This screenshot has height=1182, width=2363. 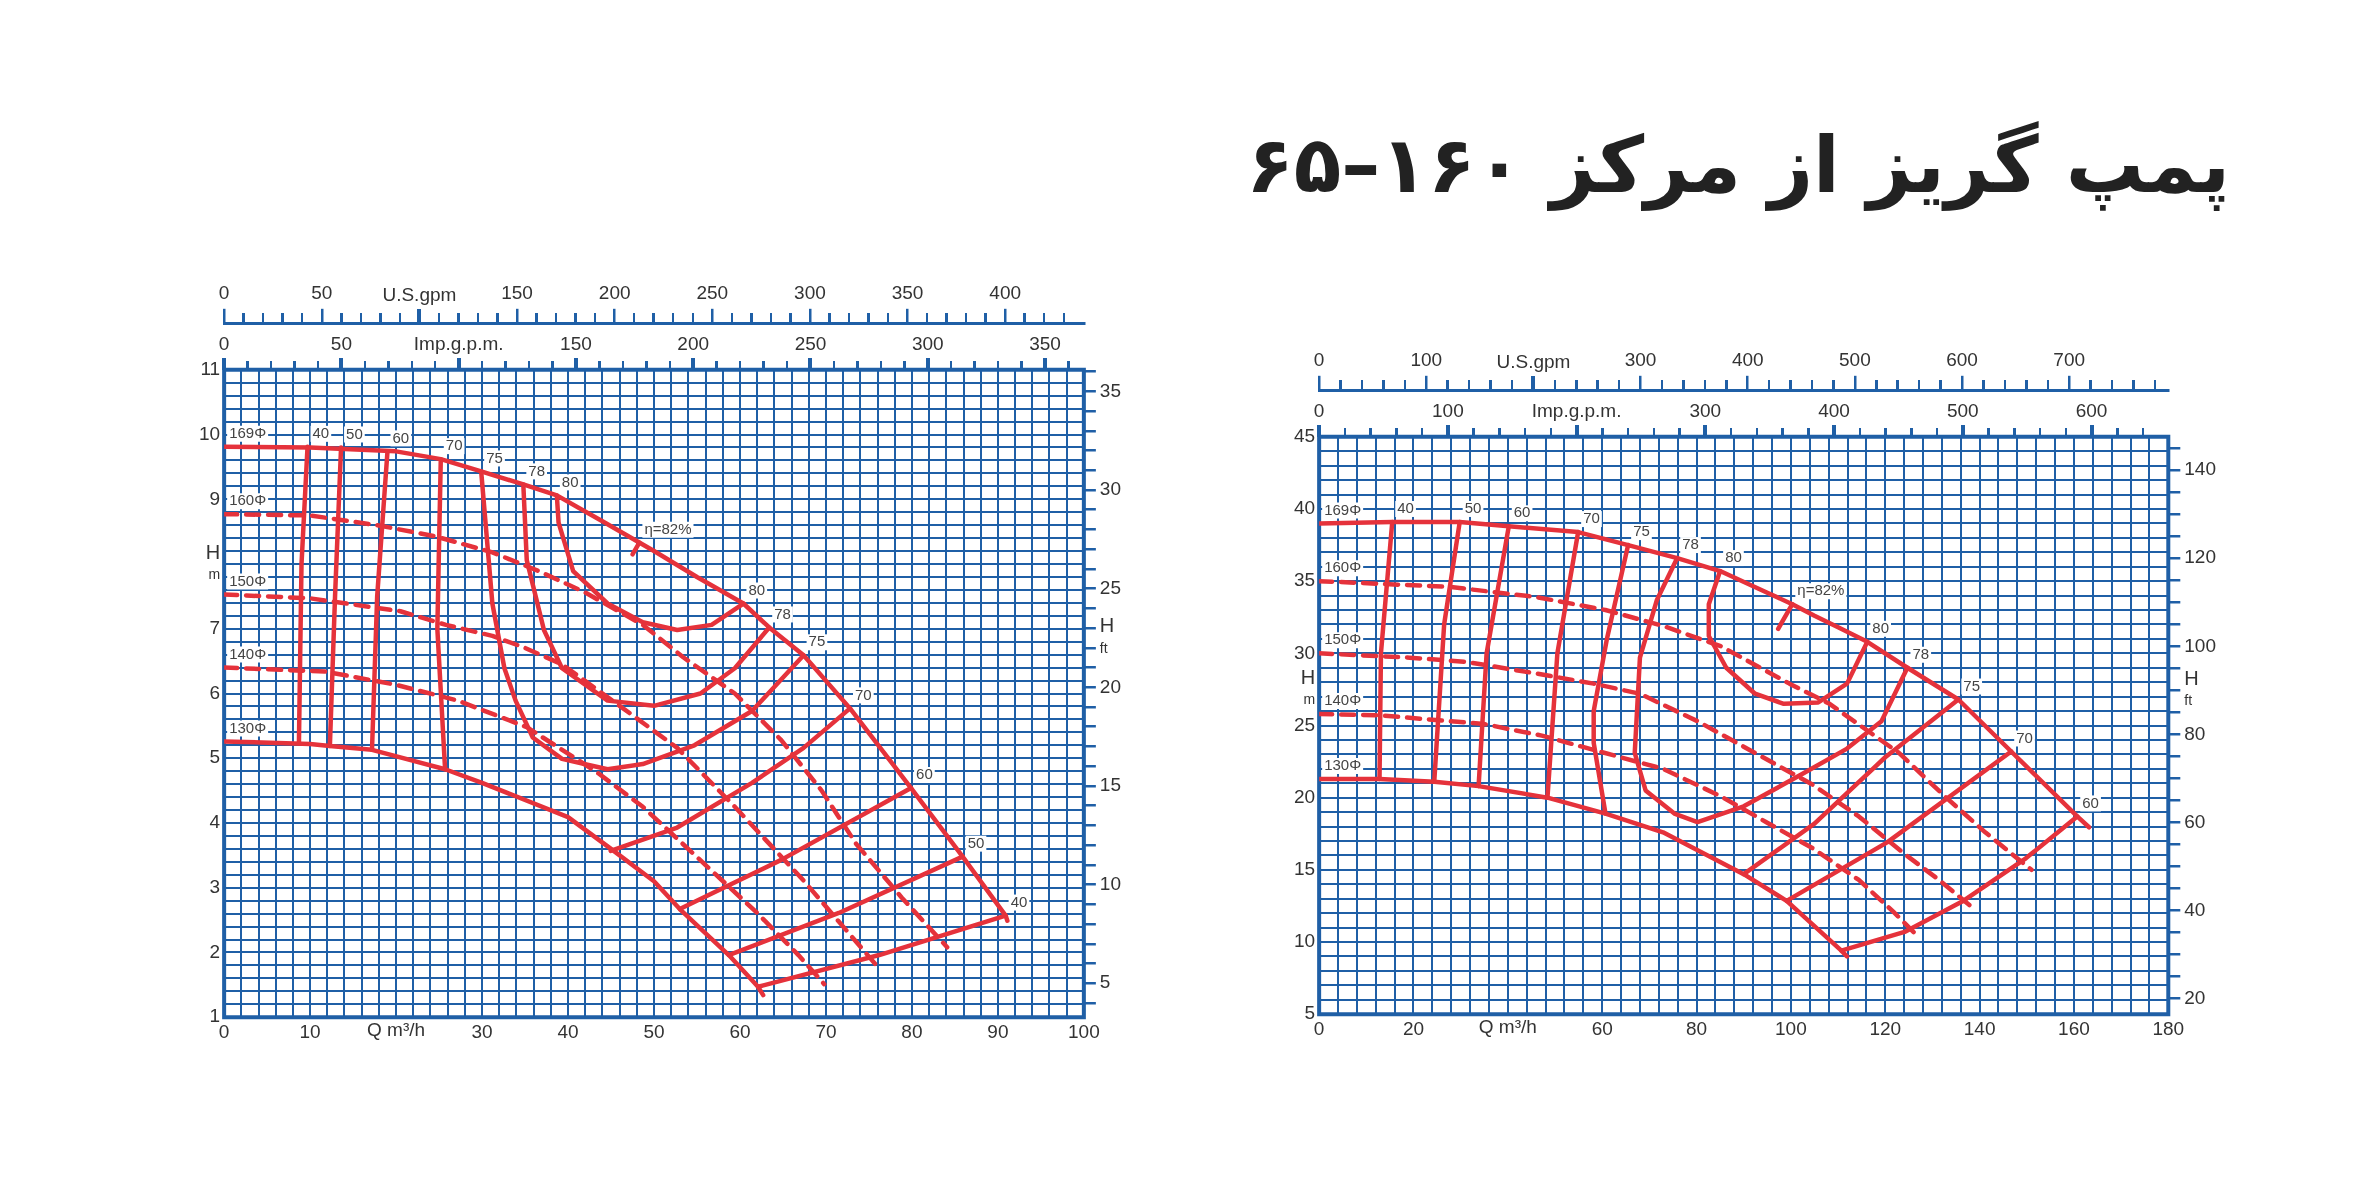 What do you see at coordinates (1045, 343) in the screenshot?
I see `text: 350` at bounding box center [1045, 343].